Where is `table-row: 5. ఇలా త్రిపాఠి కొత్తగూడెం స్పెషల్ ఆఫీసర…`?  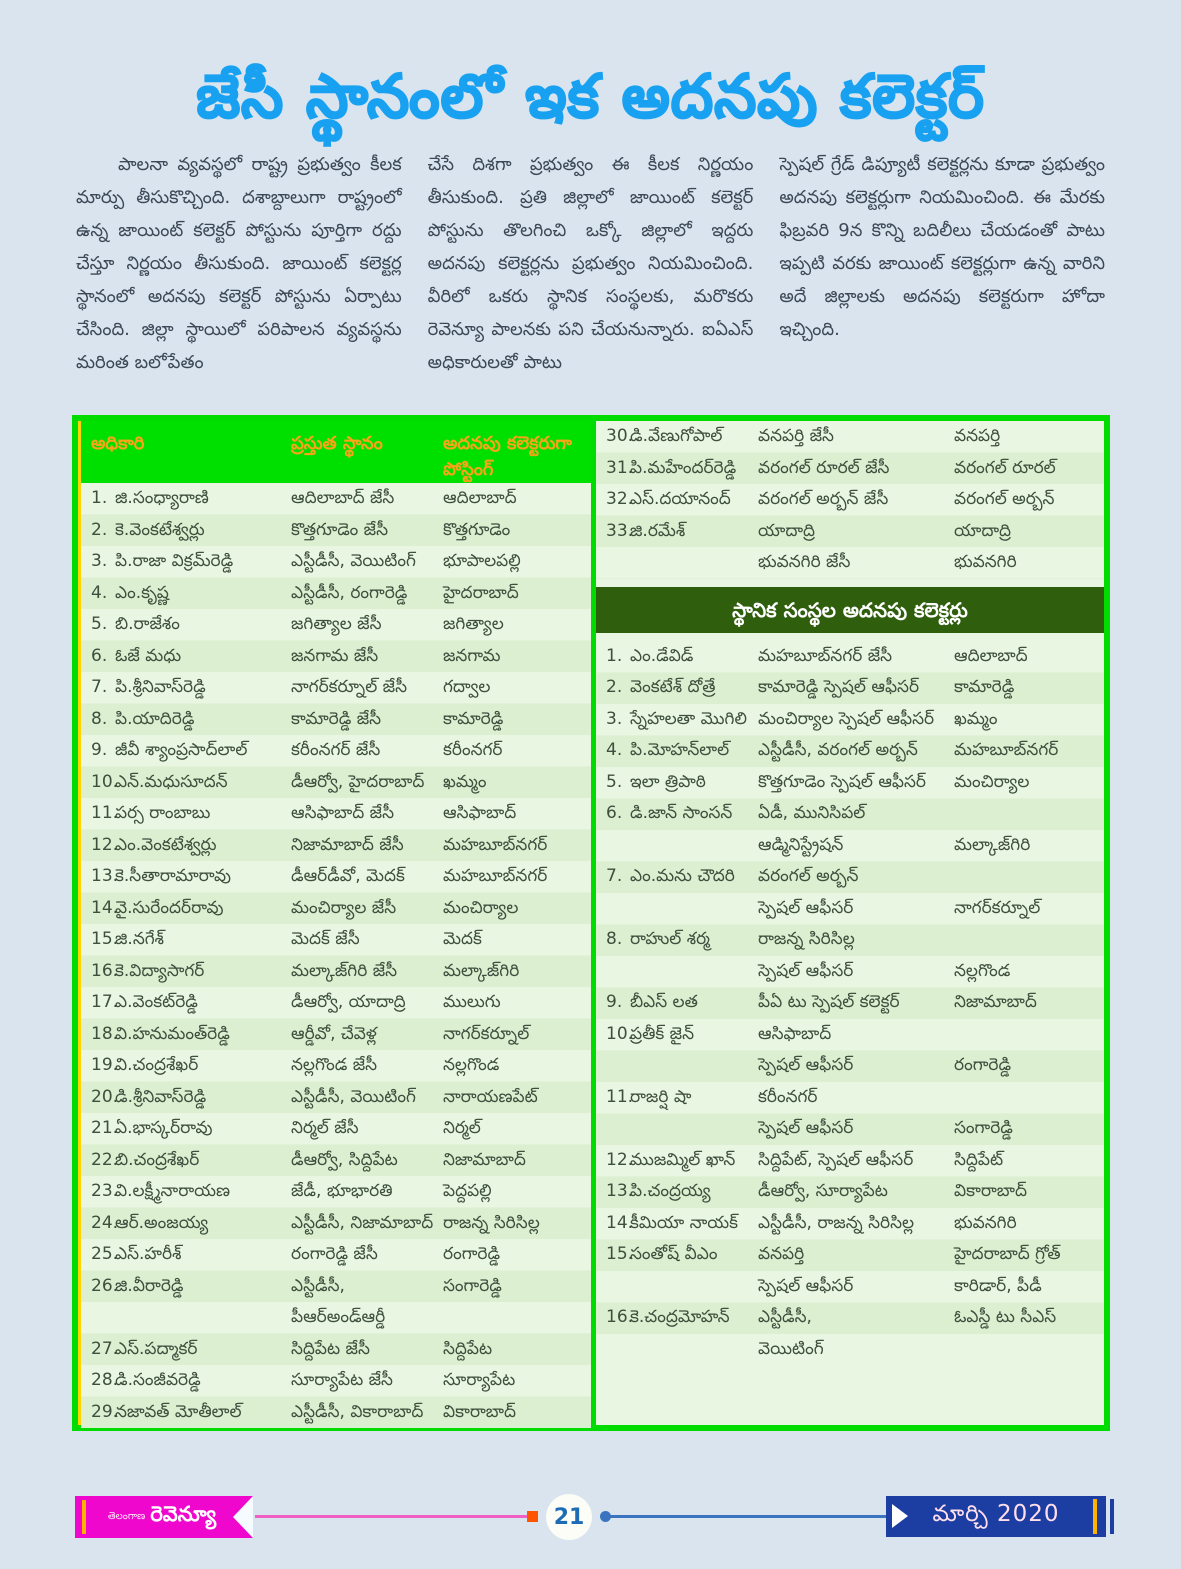 table-row: 5. ఇలా త్రిపాఠి కొత్తగూడెం స్పెషల్ ఆఫీసర… is located at coordinates (850, 783).